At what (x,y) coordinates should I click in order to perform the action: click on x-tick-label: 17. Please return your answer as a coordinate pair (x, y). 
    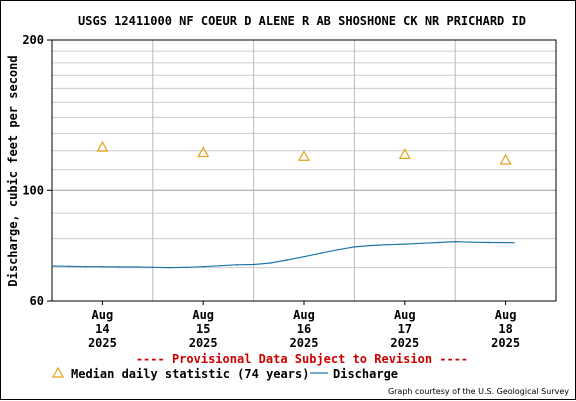
    Looking at the image, I should click on (405, 329).